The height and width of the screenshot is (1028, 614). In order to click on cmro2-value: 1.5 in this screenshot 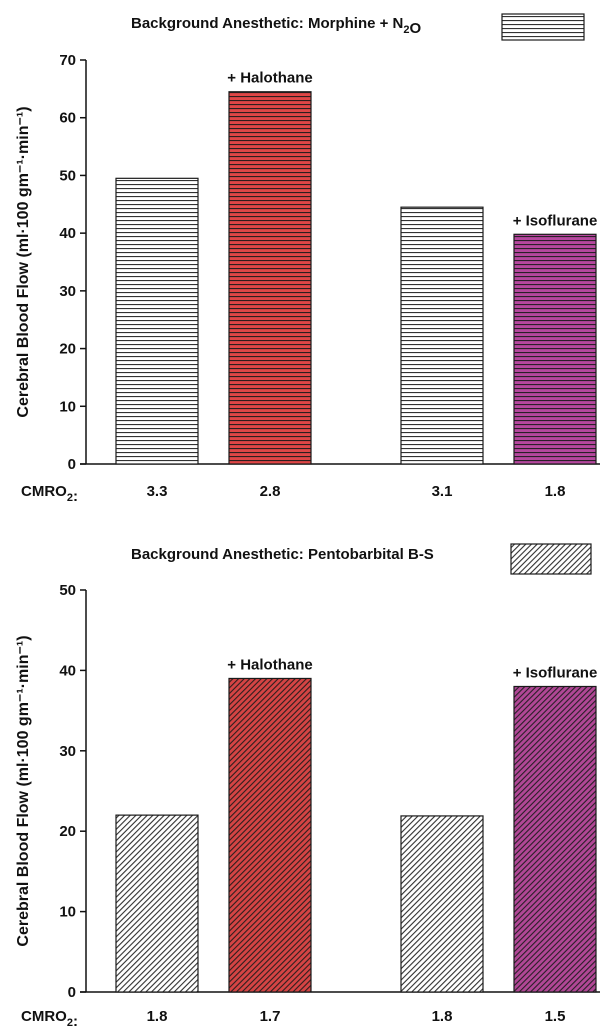, I will do `click(555, 1016)`.